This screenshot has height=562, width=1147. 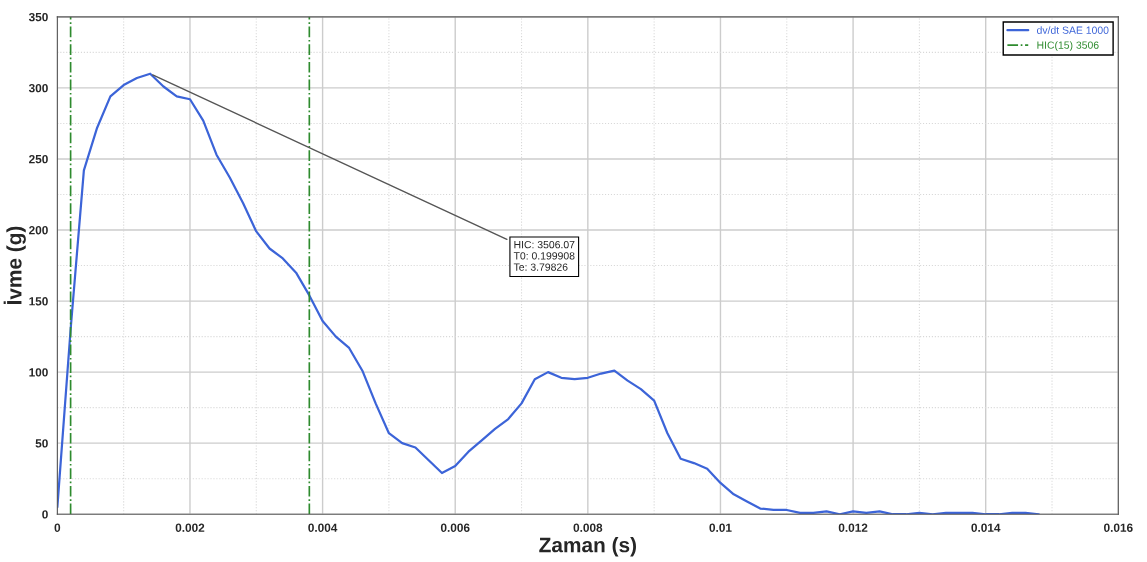 I want to click on legend-label: dv/dt SAE 1000, so click(x=1073, y=30).